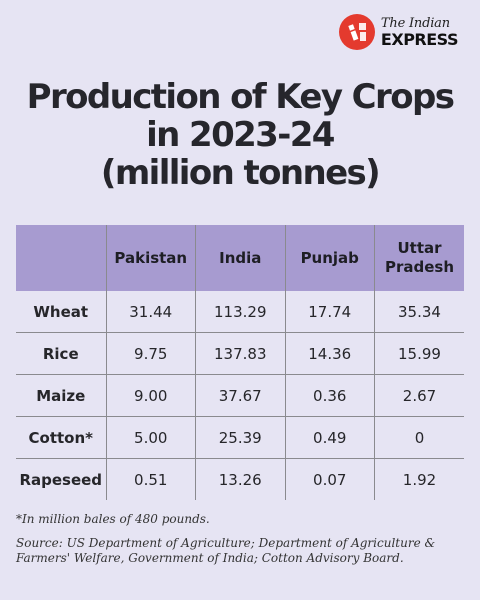 The height and width of the screenshot is (600, 480). Describe the element at coordinates (61, 311) in the screenshot. I see `crop-name-cell: Wheat` at that location.